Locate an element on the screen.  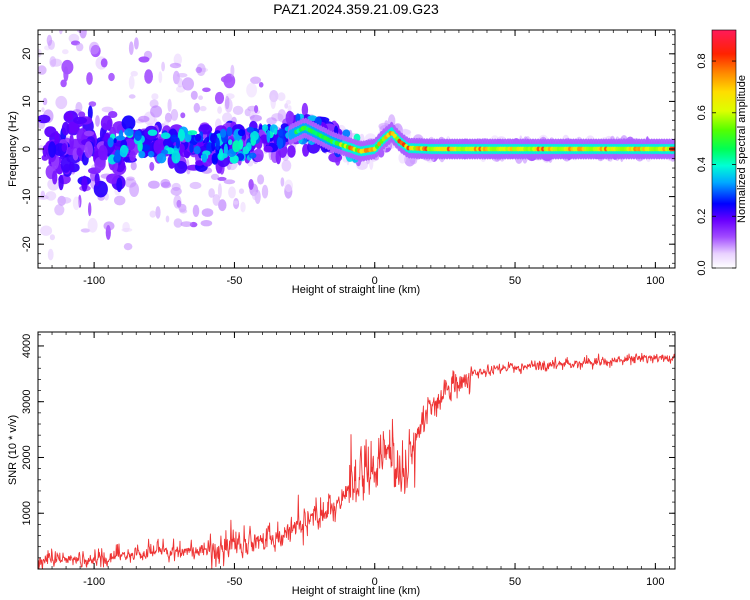
snr-y-tick-label: 3000 is located at coordinates (27, 401).